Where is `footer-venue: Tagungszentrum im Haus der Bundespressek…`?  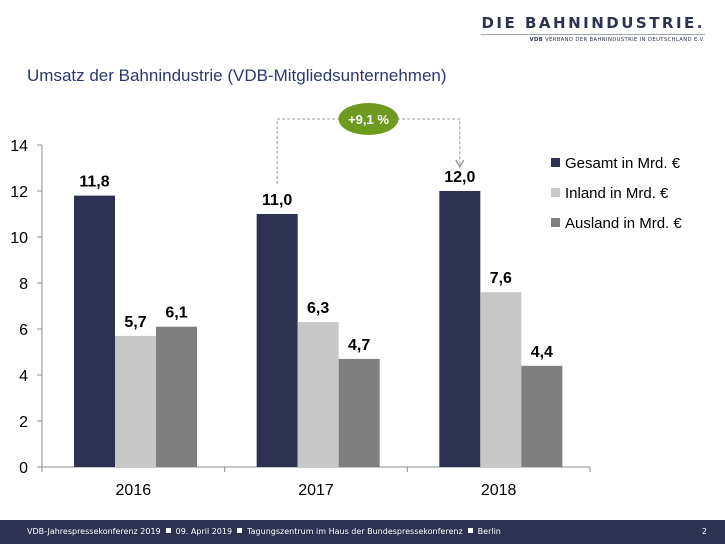
footer-venue: Tagungszentrum im Haus der Bundespressek… is located at coordinates (355, 531).